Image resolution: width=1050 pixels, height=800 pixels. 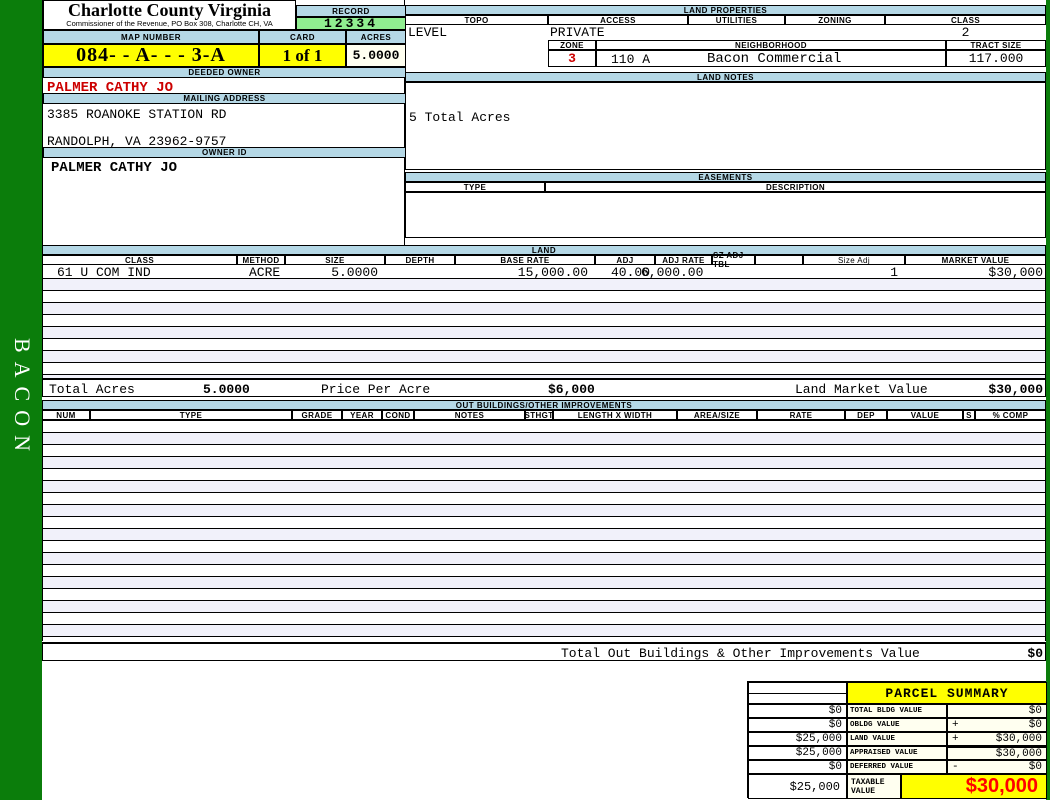 What do you see at coordinates (317, 415) in the screenshot?
I see `ob-header-grade: GRADE` at bounding box center [317, 415].